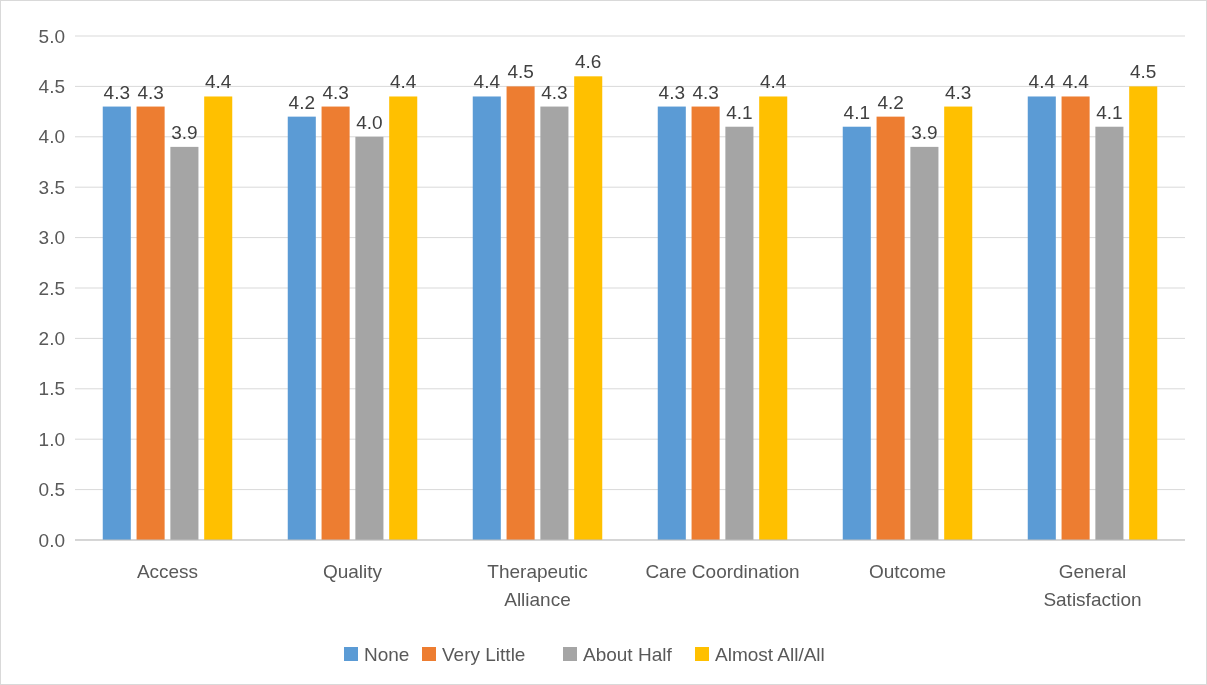 The width and height of the screenshot is (1207, 685). Describe the element at coordinates (51, 389) in the screenshot. I see `y-tick-label: 1.5` at that location.